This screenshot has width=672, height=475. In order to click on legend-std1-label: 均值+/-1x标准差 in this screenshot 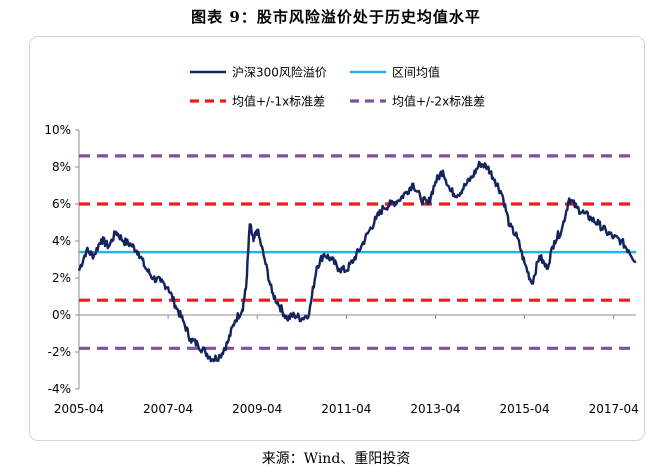, I will do `click(278, 101)`.